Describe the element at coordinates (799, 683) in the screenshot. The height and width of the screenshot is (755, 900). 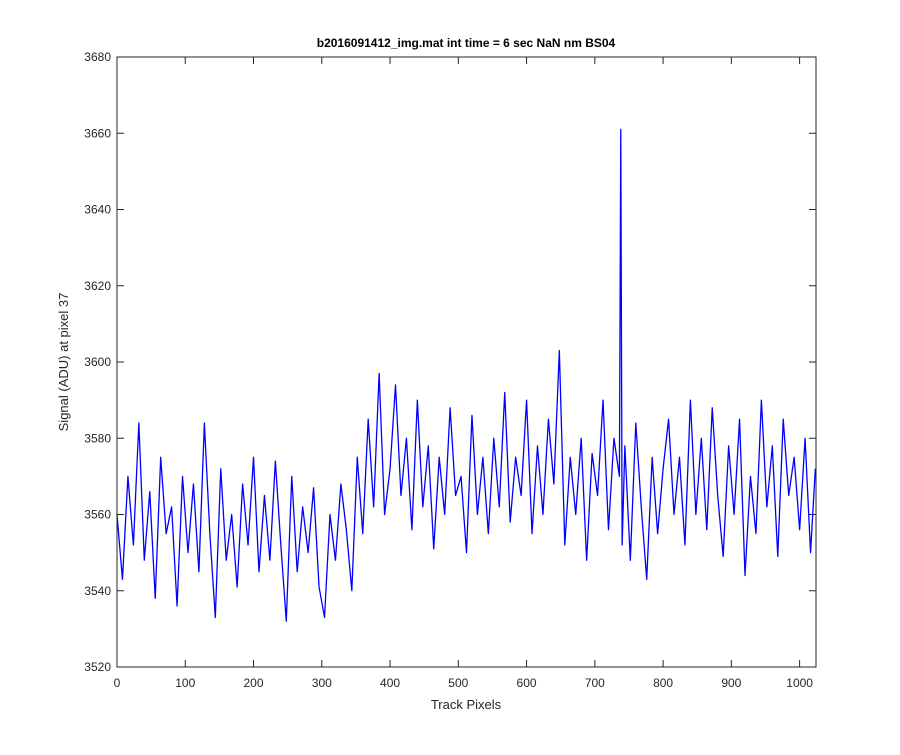
I see `x-tick-label: 1000` at that location.